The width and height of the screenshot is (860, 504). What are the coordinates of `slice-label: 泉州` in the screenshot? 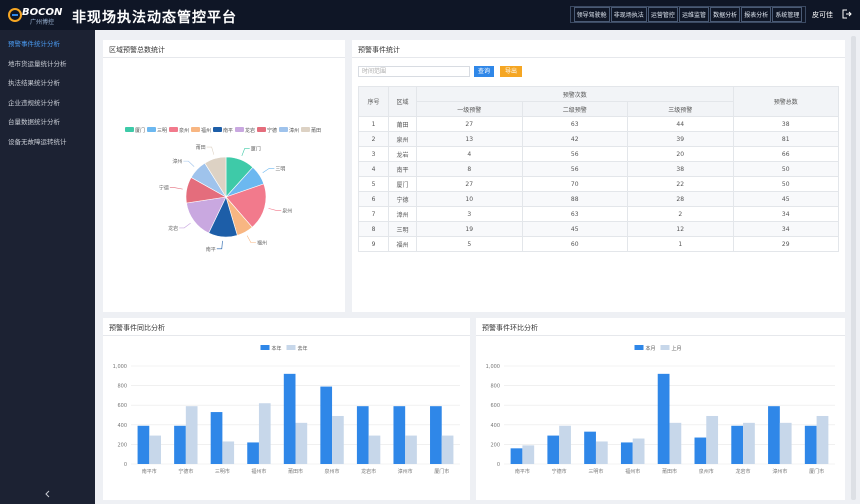 It's located at (287, 210).